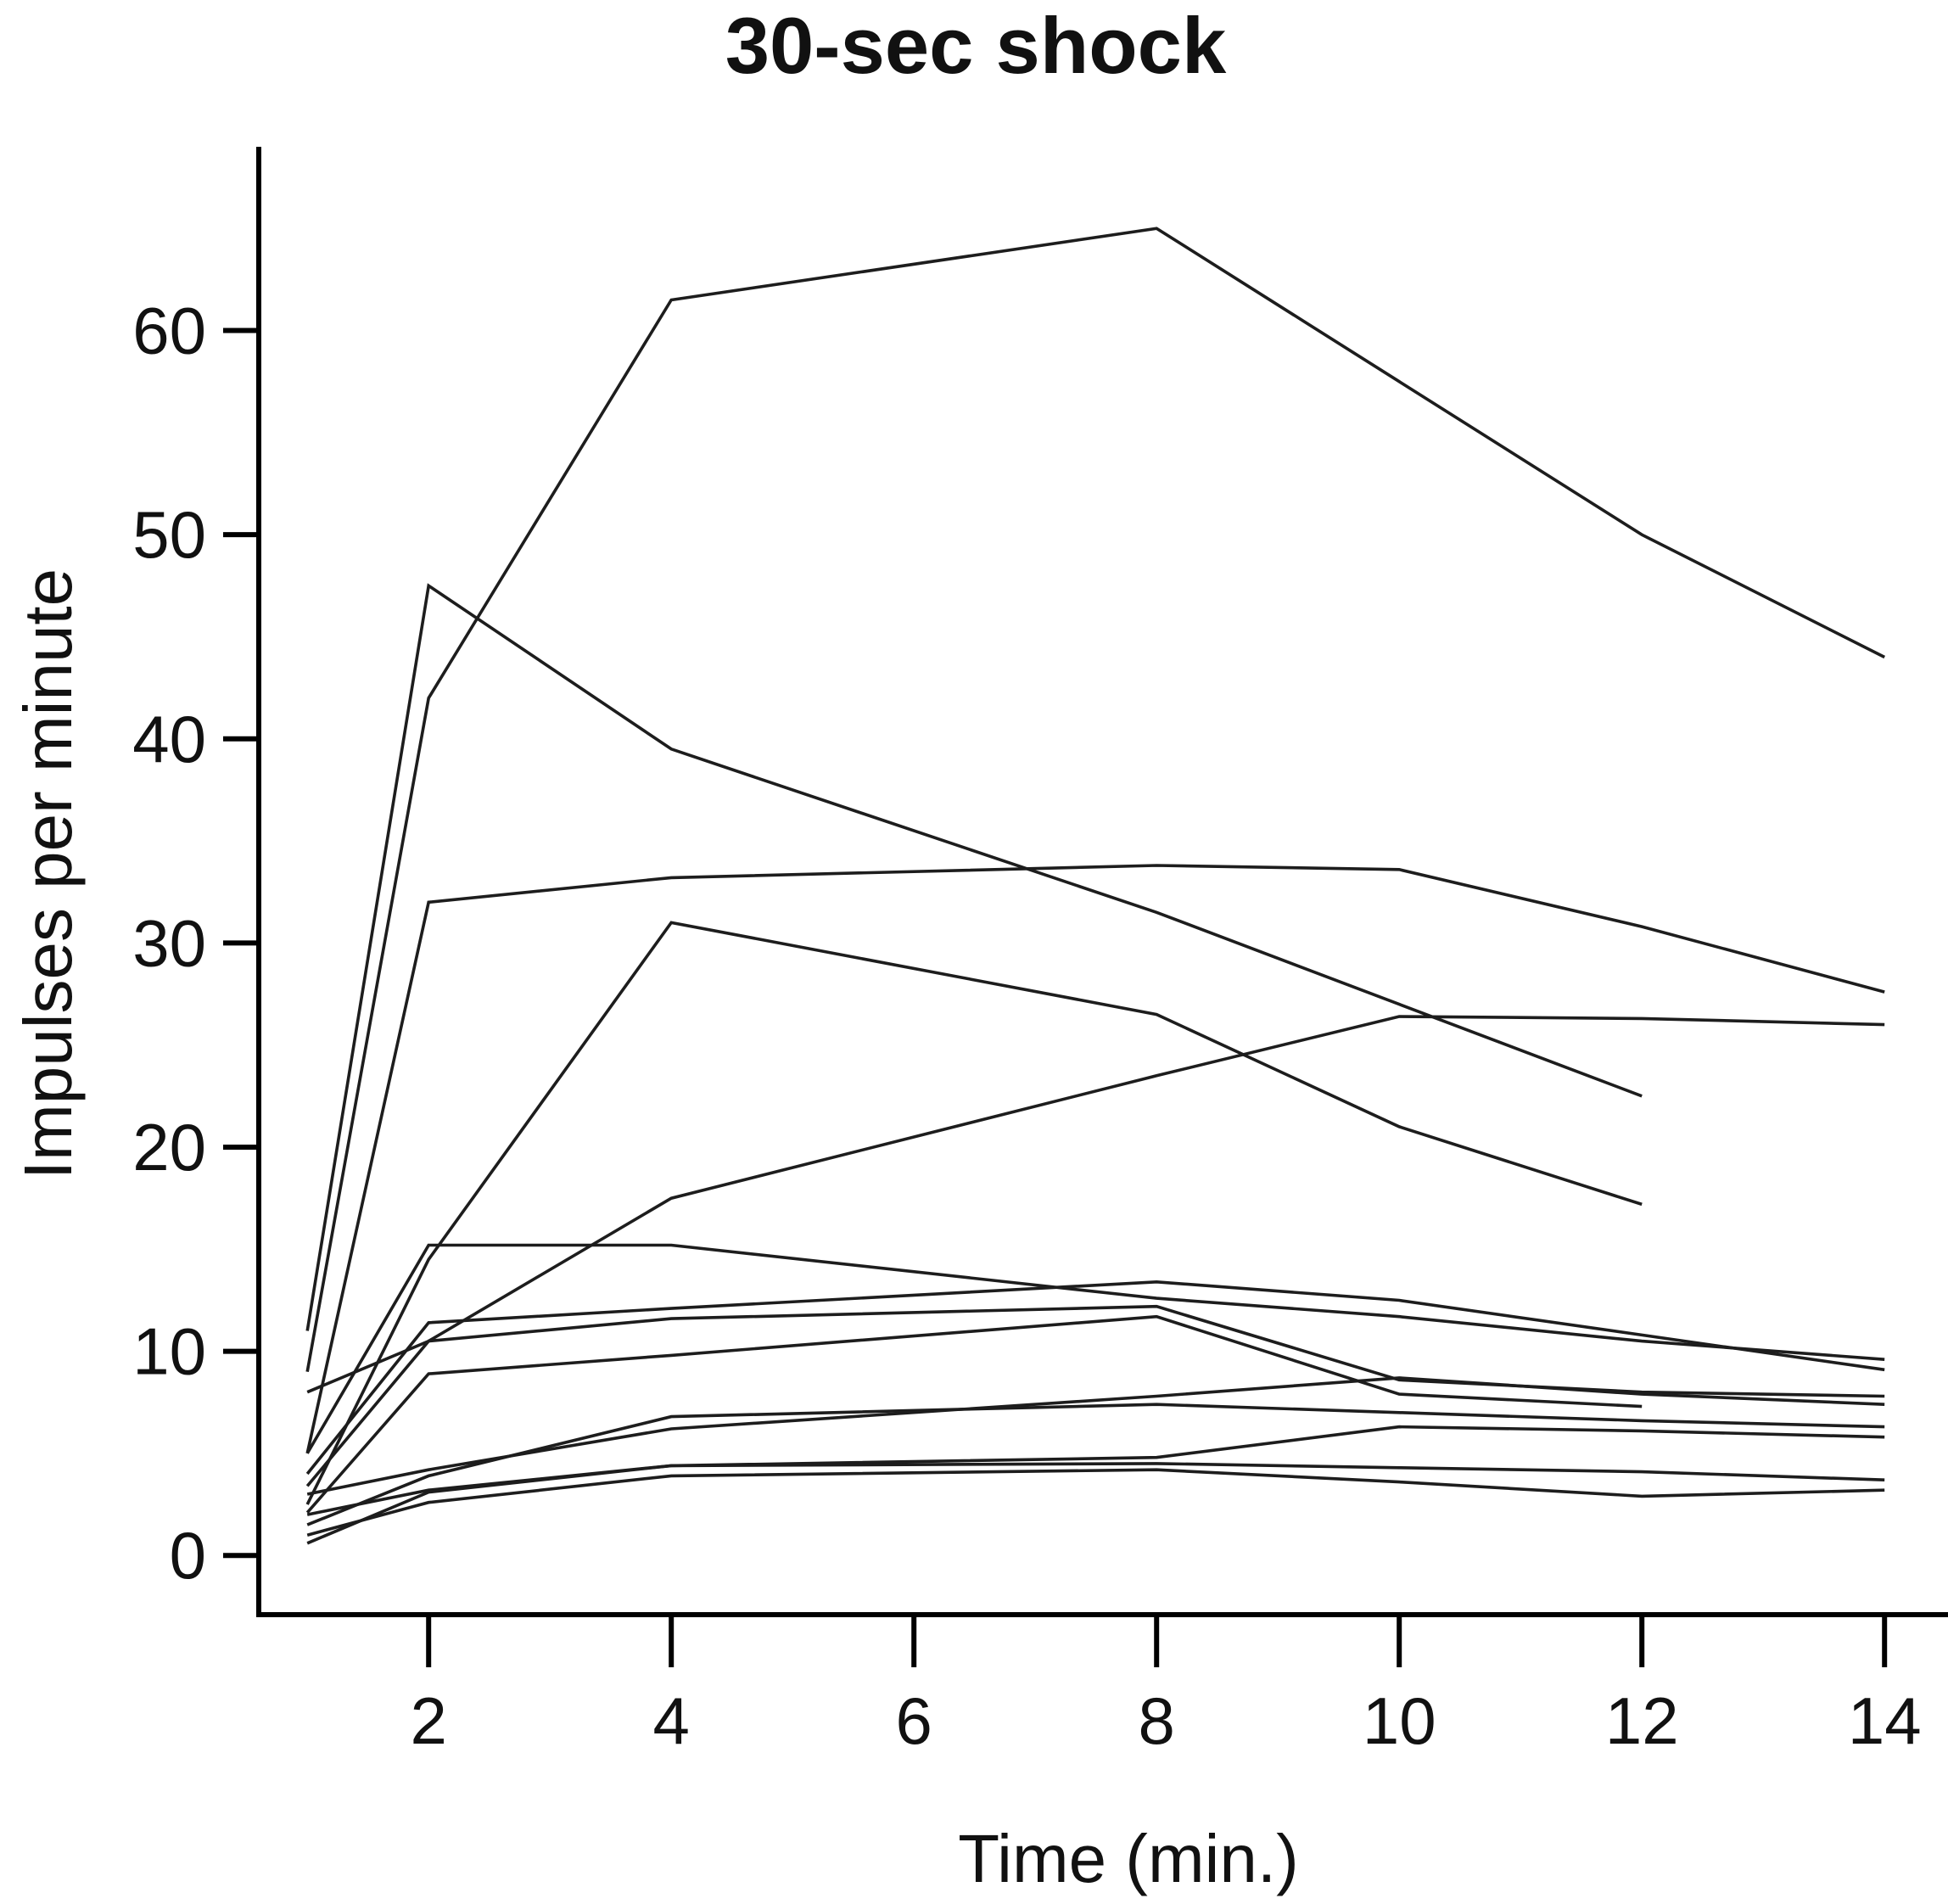  I want to click on chart-title: 30-sec shock, so click(976, 45).